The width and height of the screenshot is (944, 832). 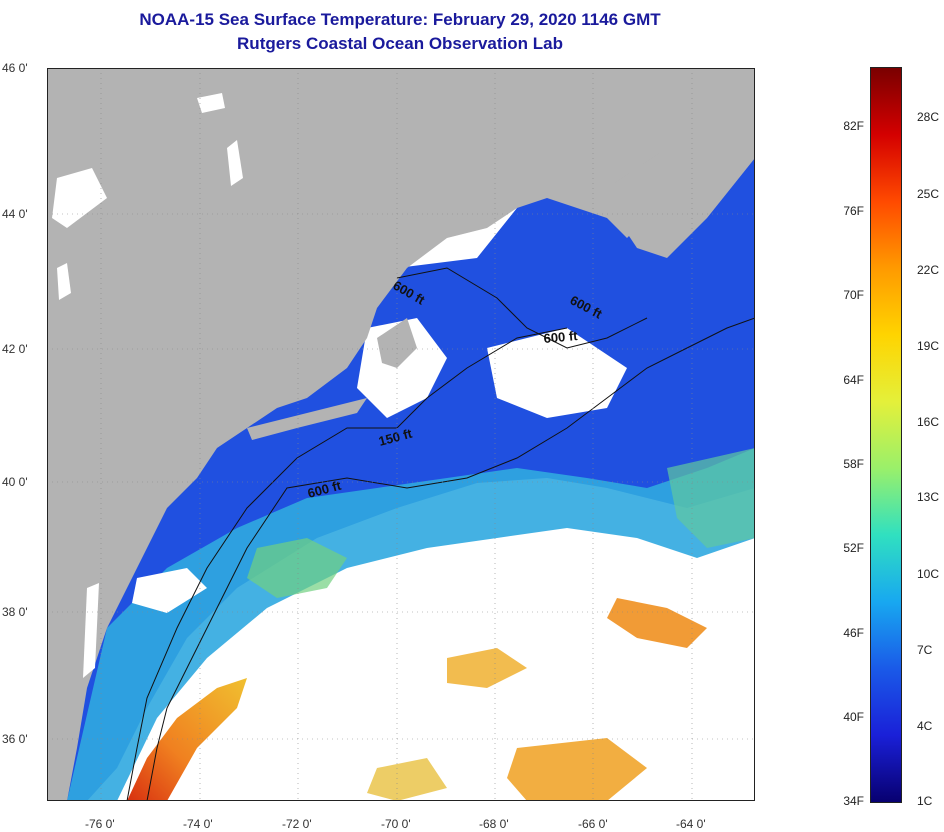 What do you see at coordinates (297, 568) in the screenshot?
I see `green-water-patch` at bounding box center [297, 568].